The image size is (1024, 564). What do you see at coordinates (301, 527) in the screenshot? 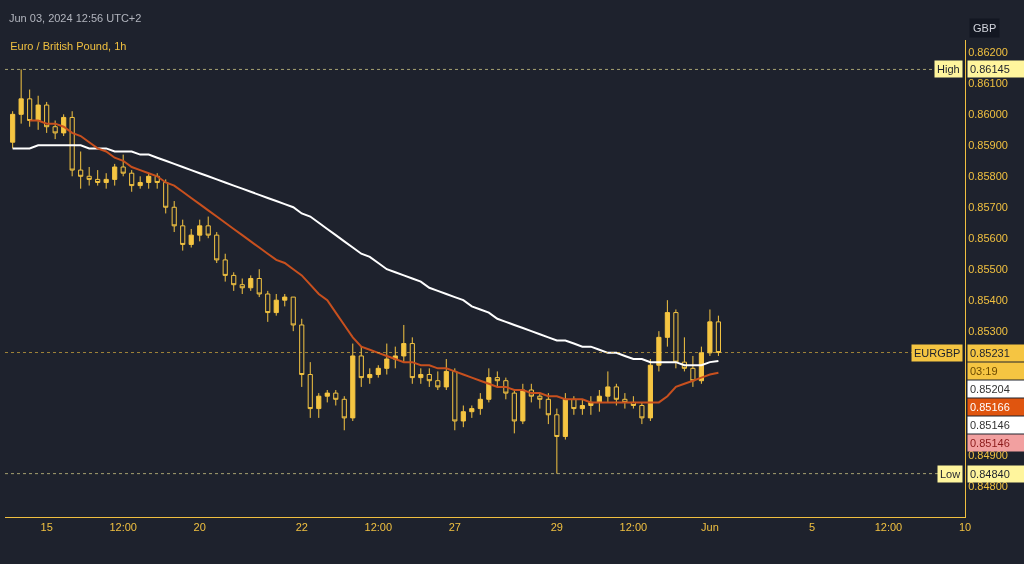
I see `x-tick-label: 22` at bounding box center [301, 527].